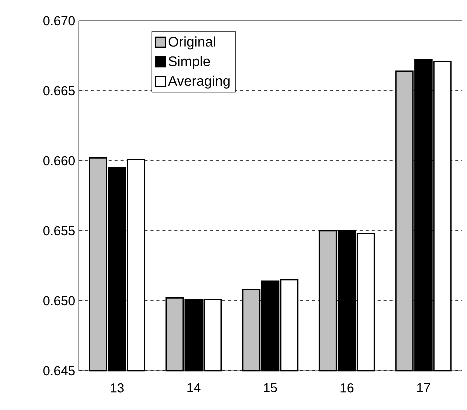  What do you see at coordinates (117, 388) in the screenshot?
I see `x-tick-label: 13` at bounding box center [117, 388].